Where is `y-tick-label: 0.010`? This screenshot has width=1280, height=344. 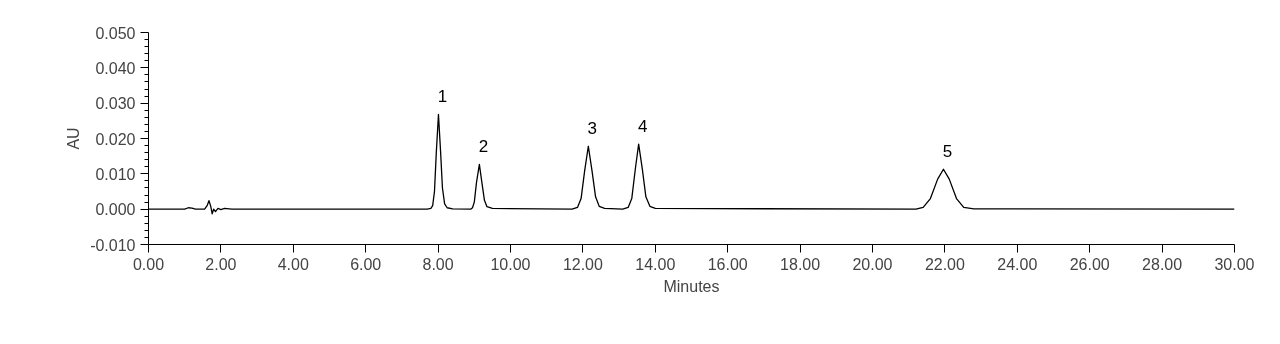
y-tick-label: 0.010 is located at coordinates (115, 174).